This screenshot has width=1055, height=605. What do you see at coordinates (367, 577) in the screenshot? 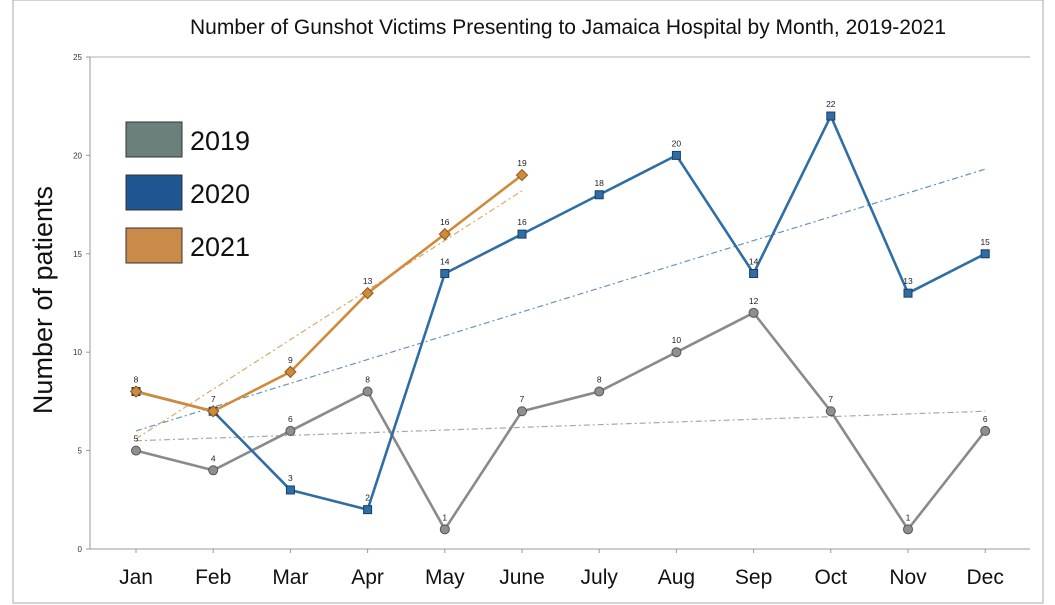
I see `x-tick-label: Apr` at bounding box center [367, 577].